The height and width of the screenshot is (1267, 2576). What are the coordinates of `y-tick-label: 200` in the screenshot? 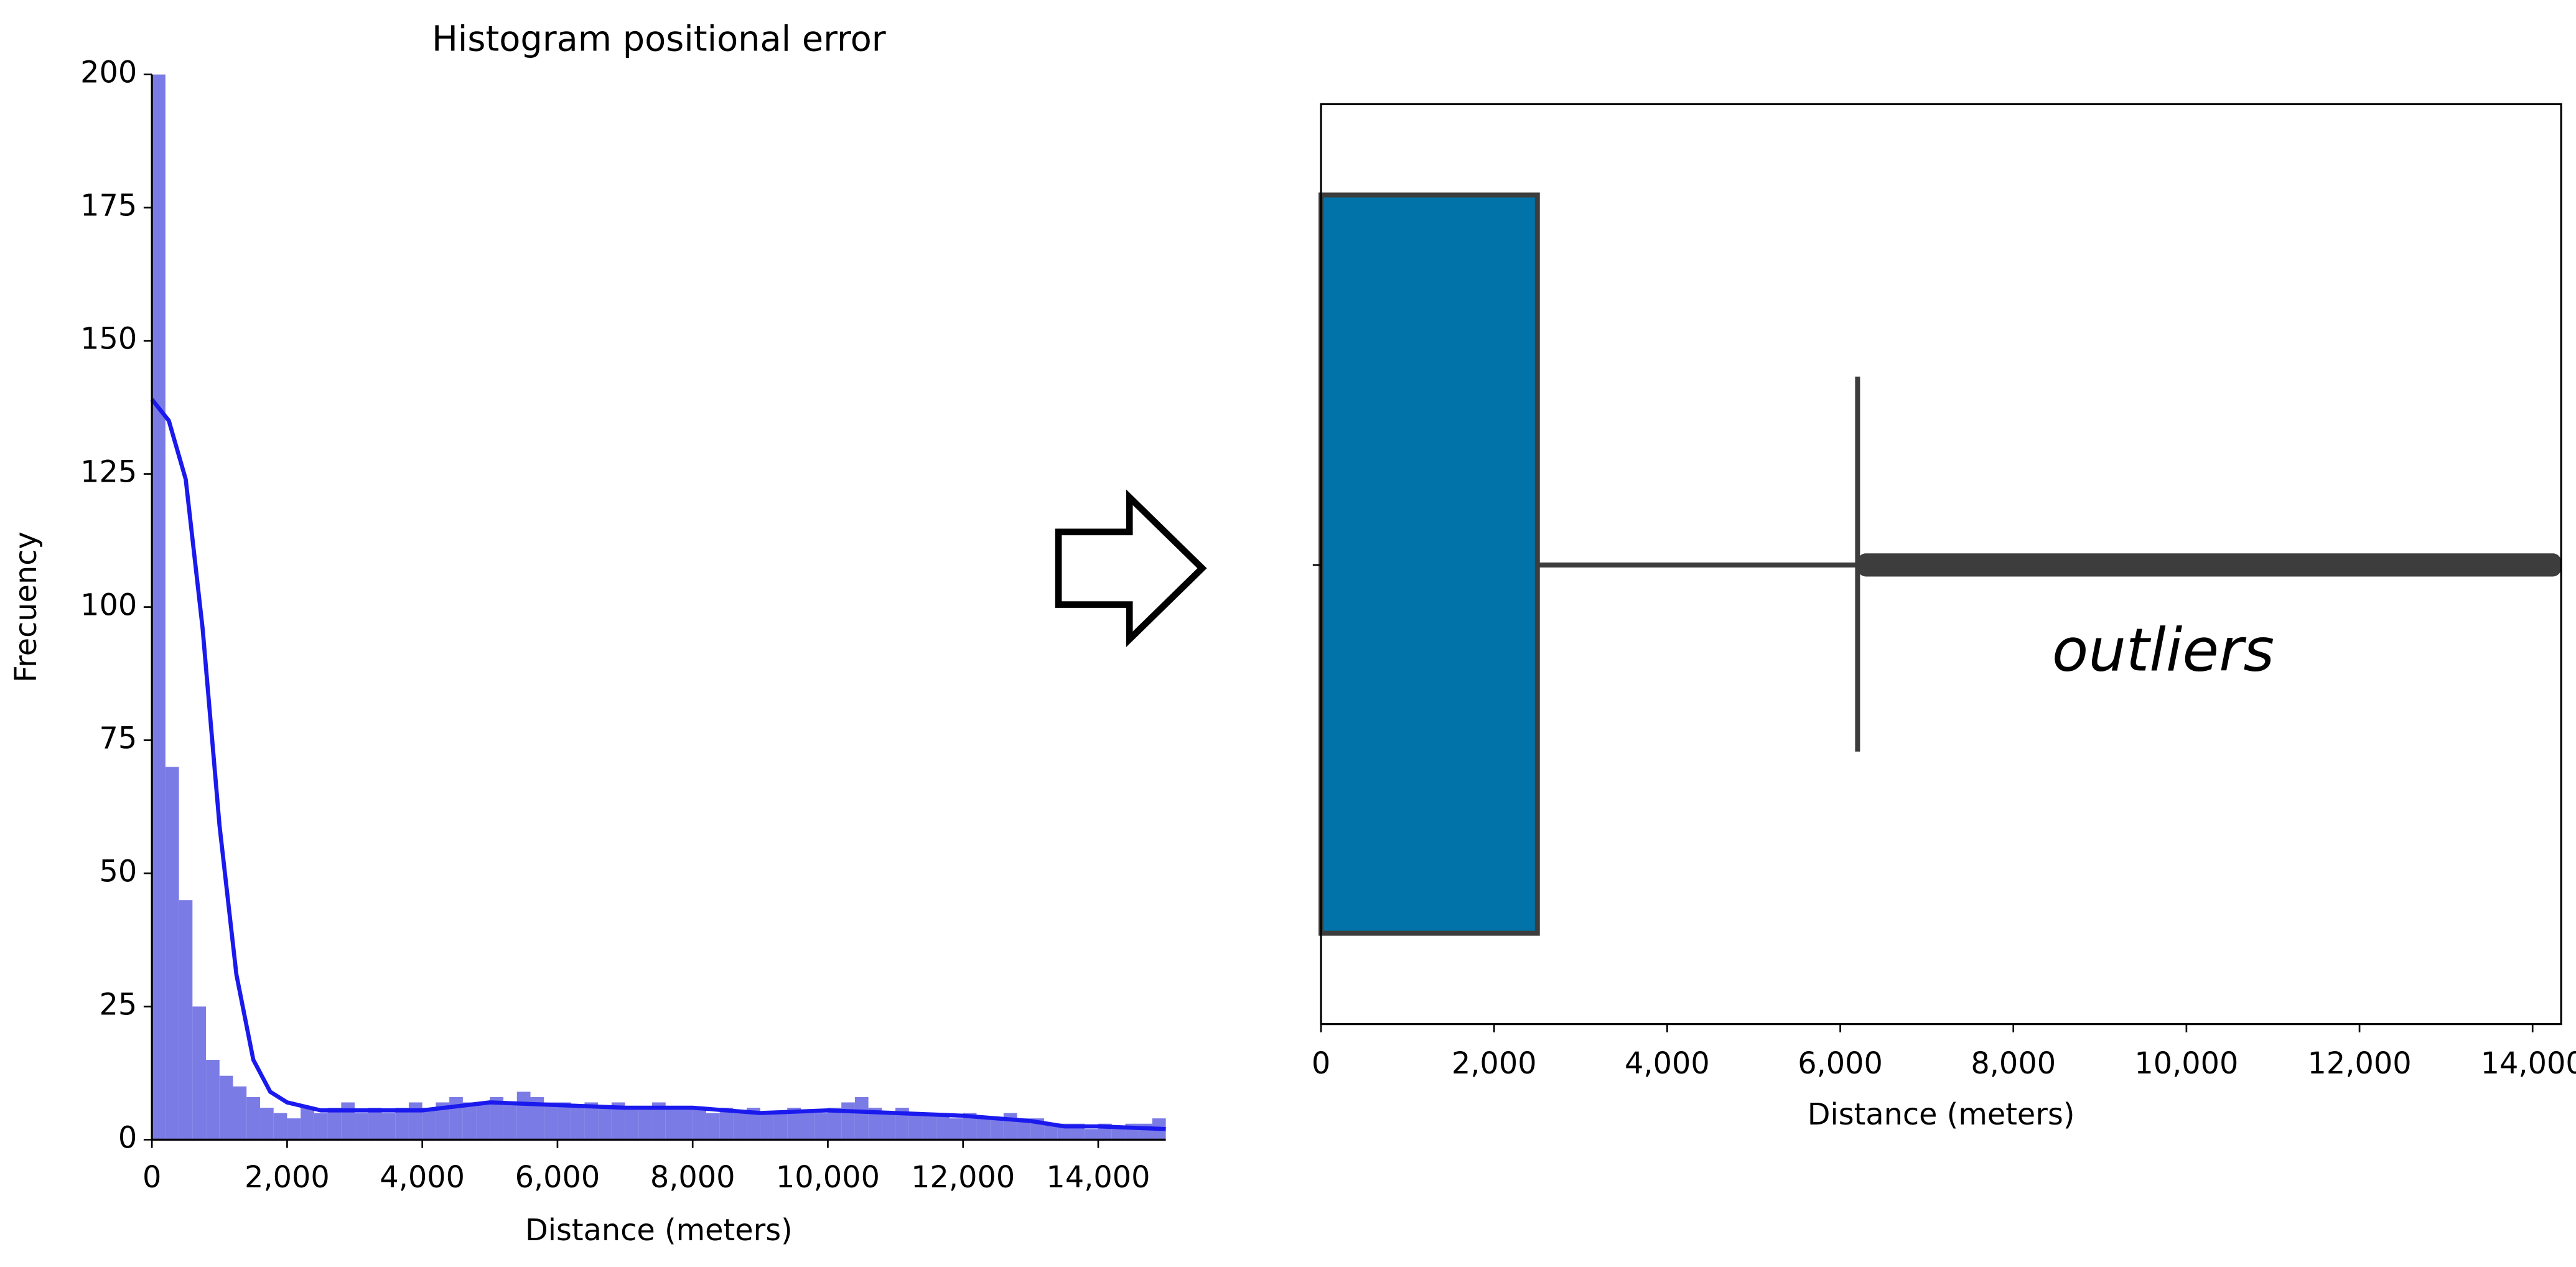 It's located at (108, 73).